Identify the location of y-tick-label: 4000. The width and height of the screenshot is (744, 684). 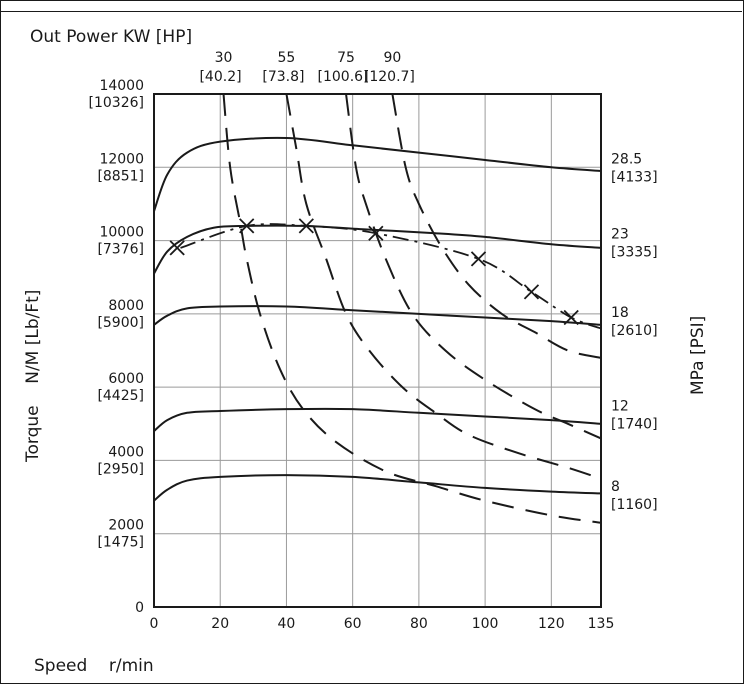
(126, 452).